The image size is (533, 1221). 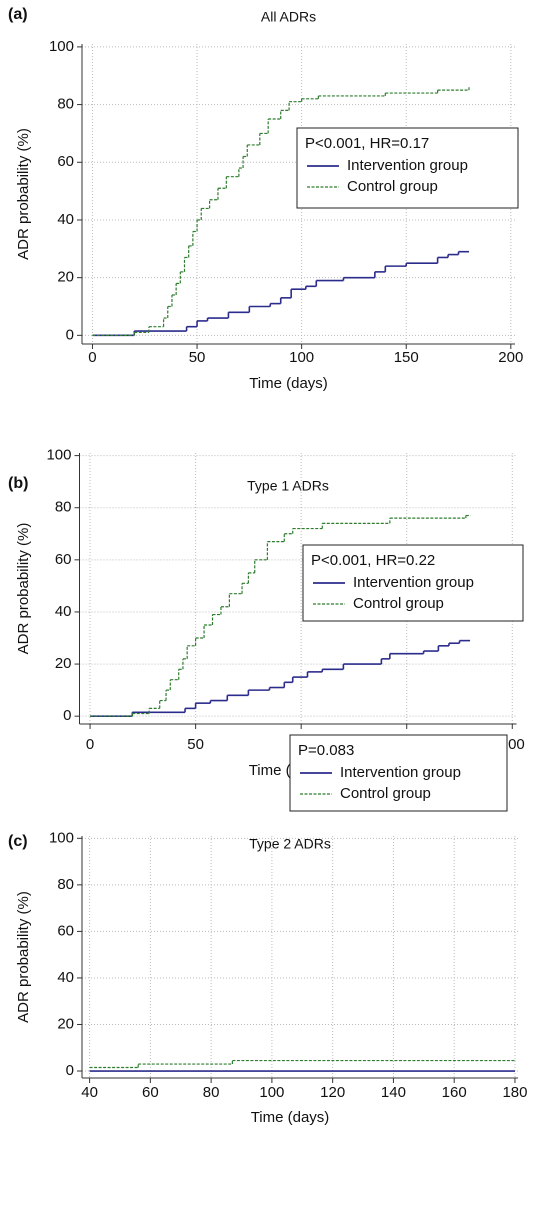 I want to click on panel-label: (a), so click(x=18, y=14).